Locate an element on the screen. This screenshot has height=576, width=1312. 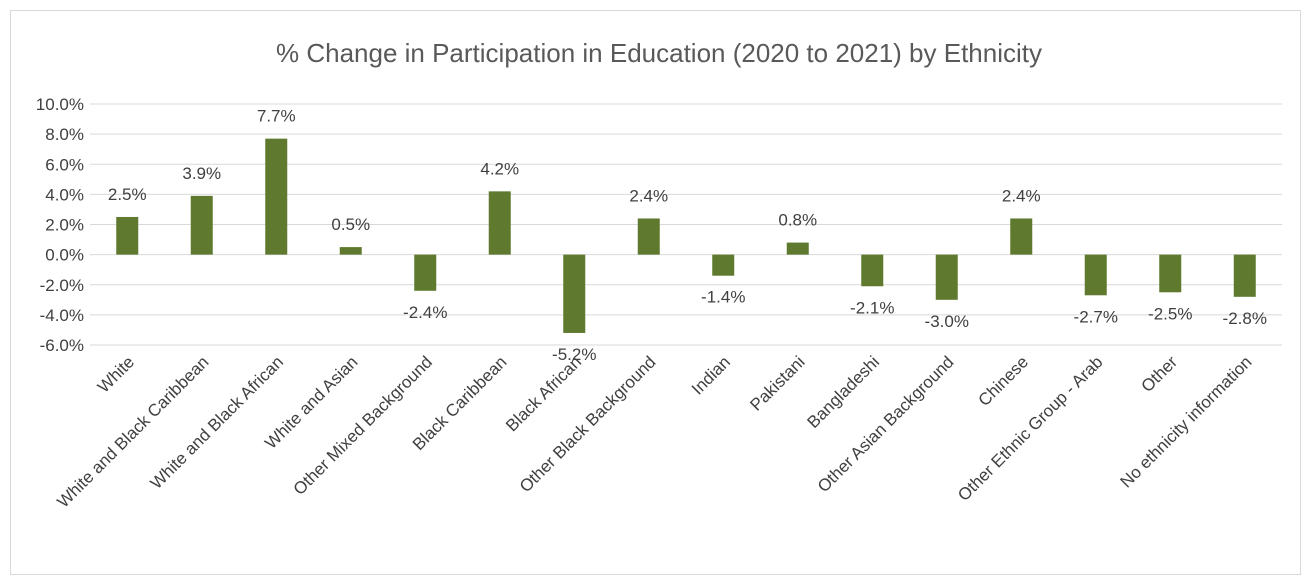
category-label: Other Ethnic Group - Arab is located at coordinates (1030, 428).